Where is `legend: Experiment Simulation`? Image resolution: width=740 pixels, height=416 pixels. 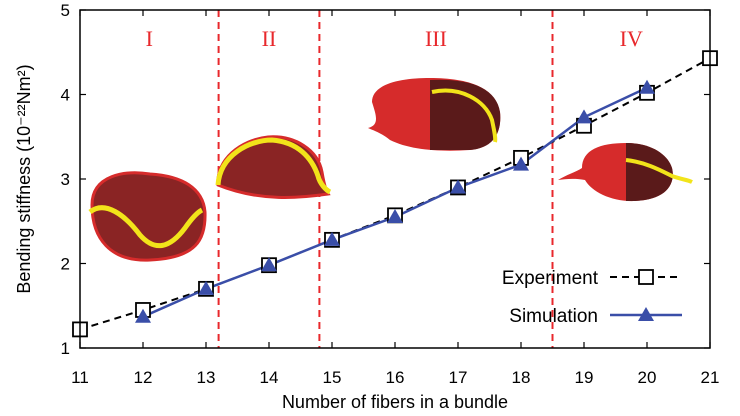 legend: Experiment Simulation is located at coordinates (592, 297).